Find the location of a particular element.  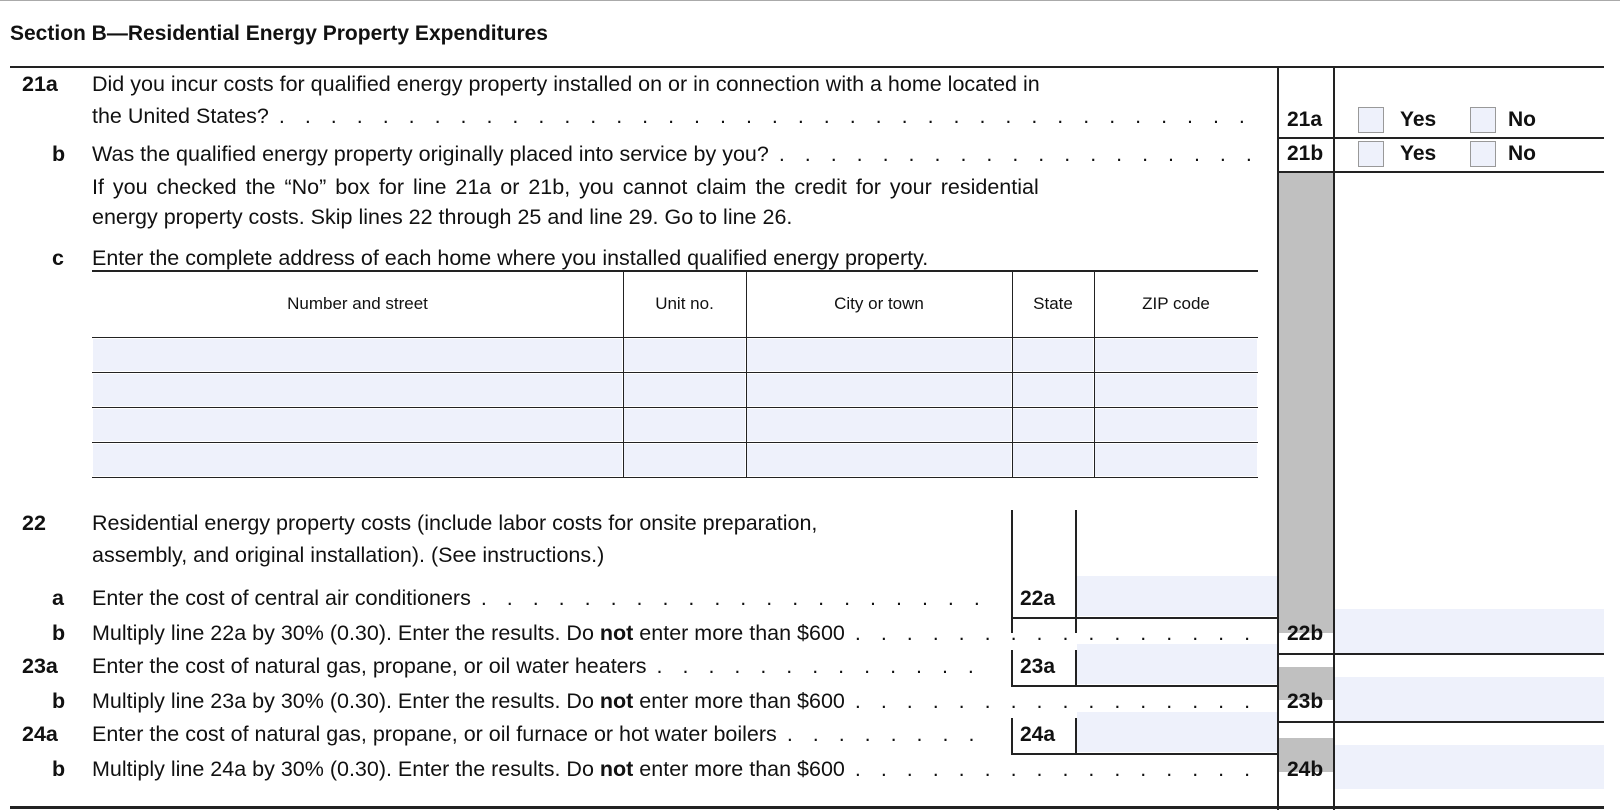

checkbox-21a-yes is located at coordinates (1371, 120).